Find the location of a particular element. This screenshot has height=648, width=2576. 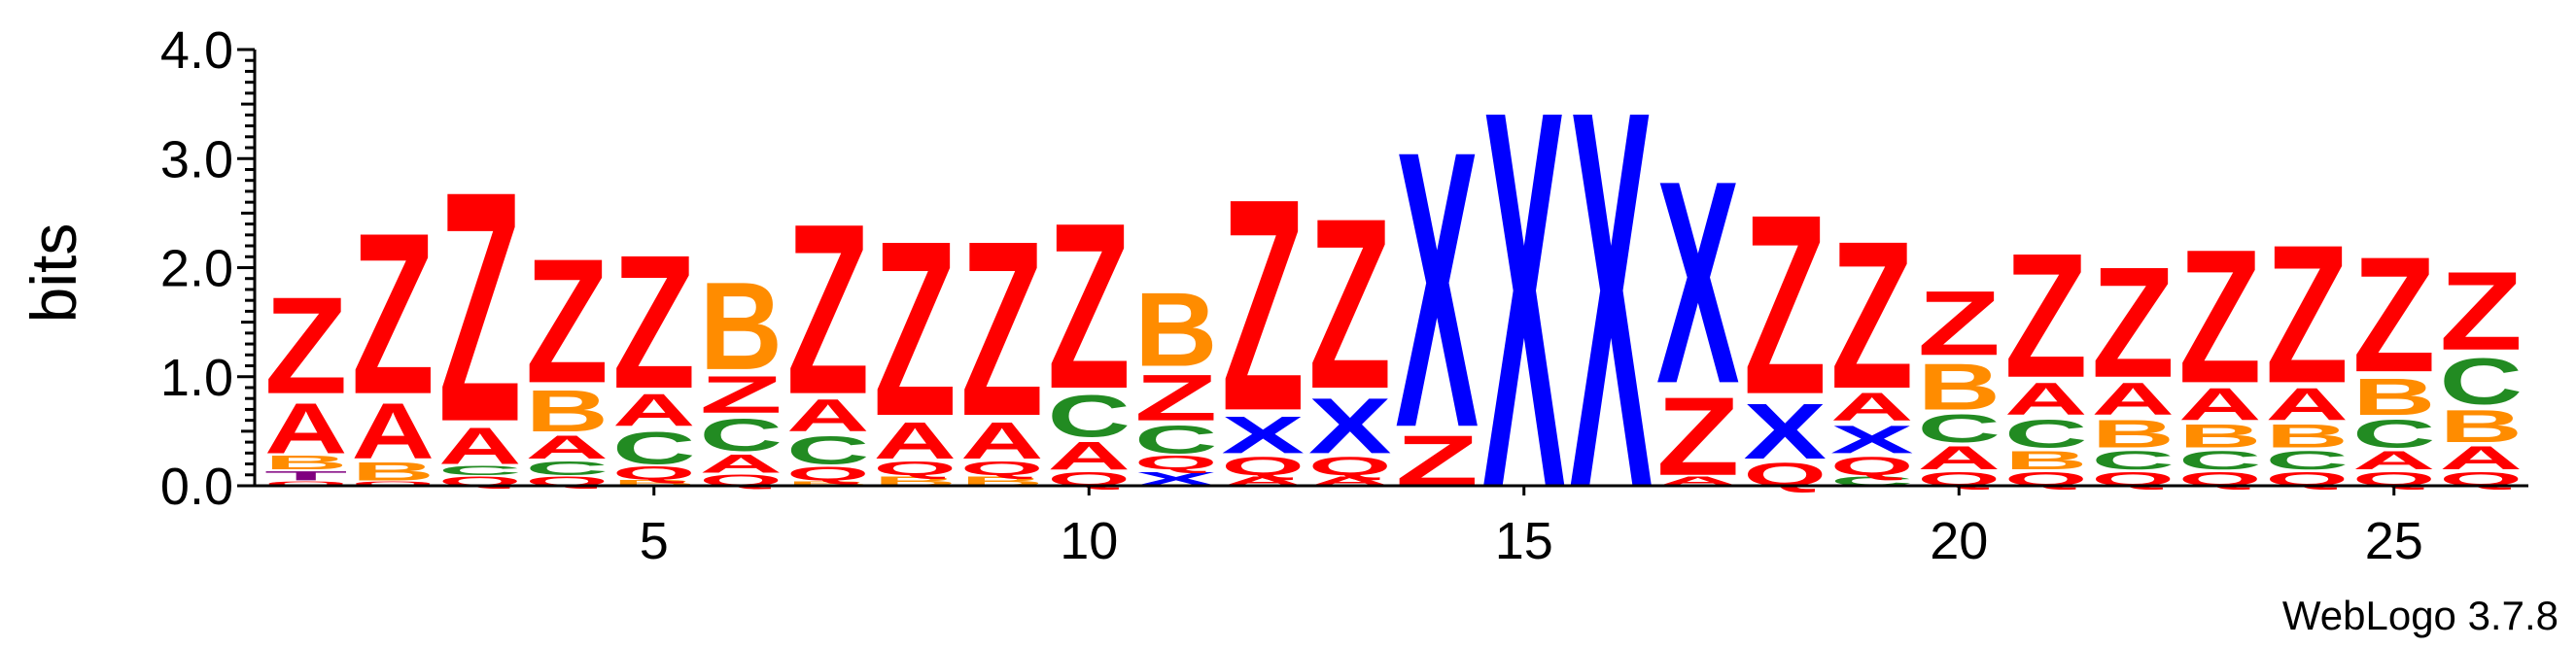

logo-letter-A-pos-23: A is located at coordinates (2219, 404).